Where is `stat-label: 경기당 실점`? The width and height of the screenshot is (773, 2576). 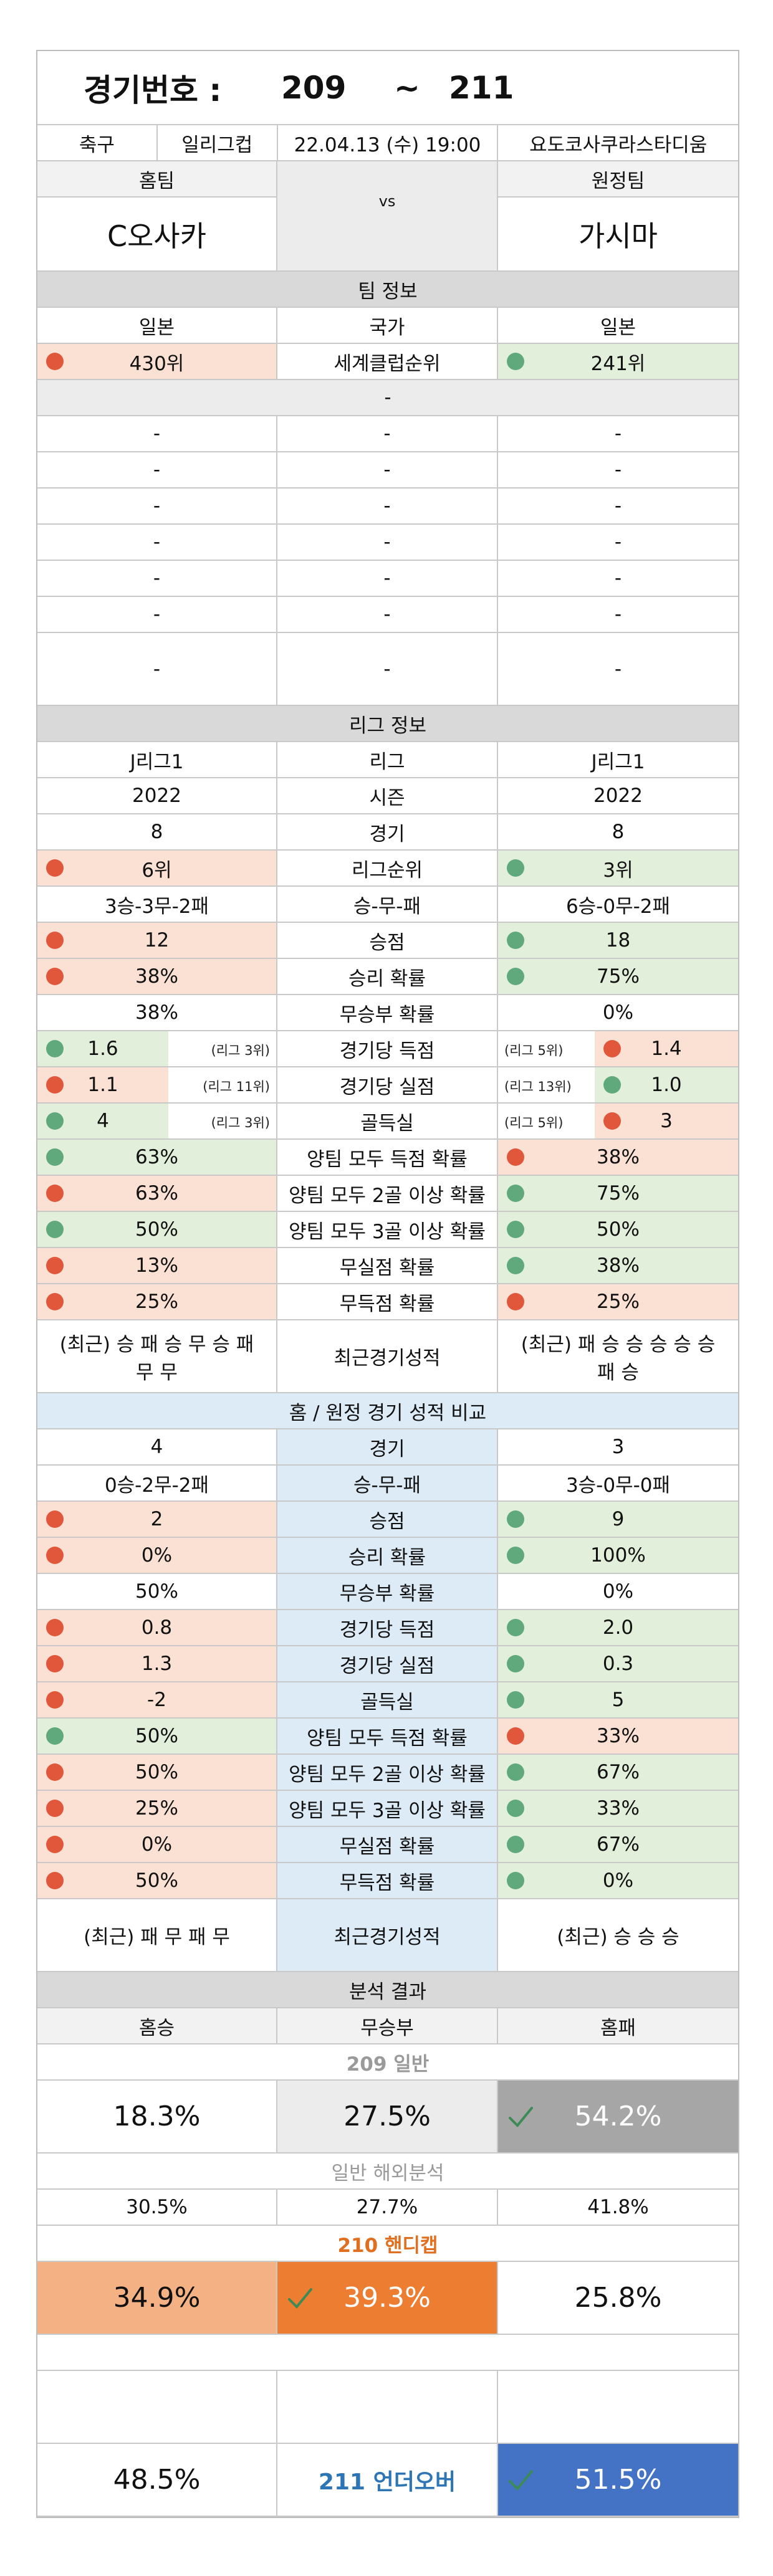
stat-label: 경기당 실점 is located at coordinates (387, 1664).